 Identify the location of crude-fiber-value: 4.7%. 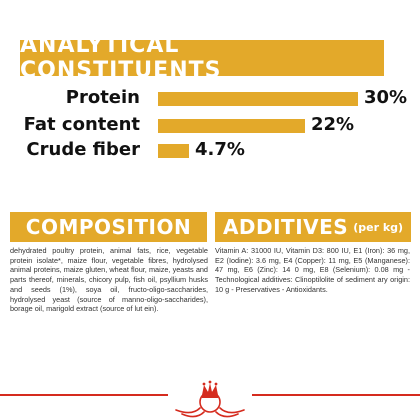
(220, 149).